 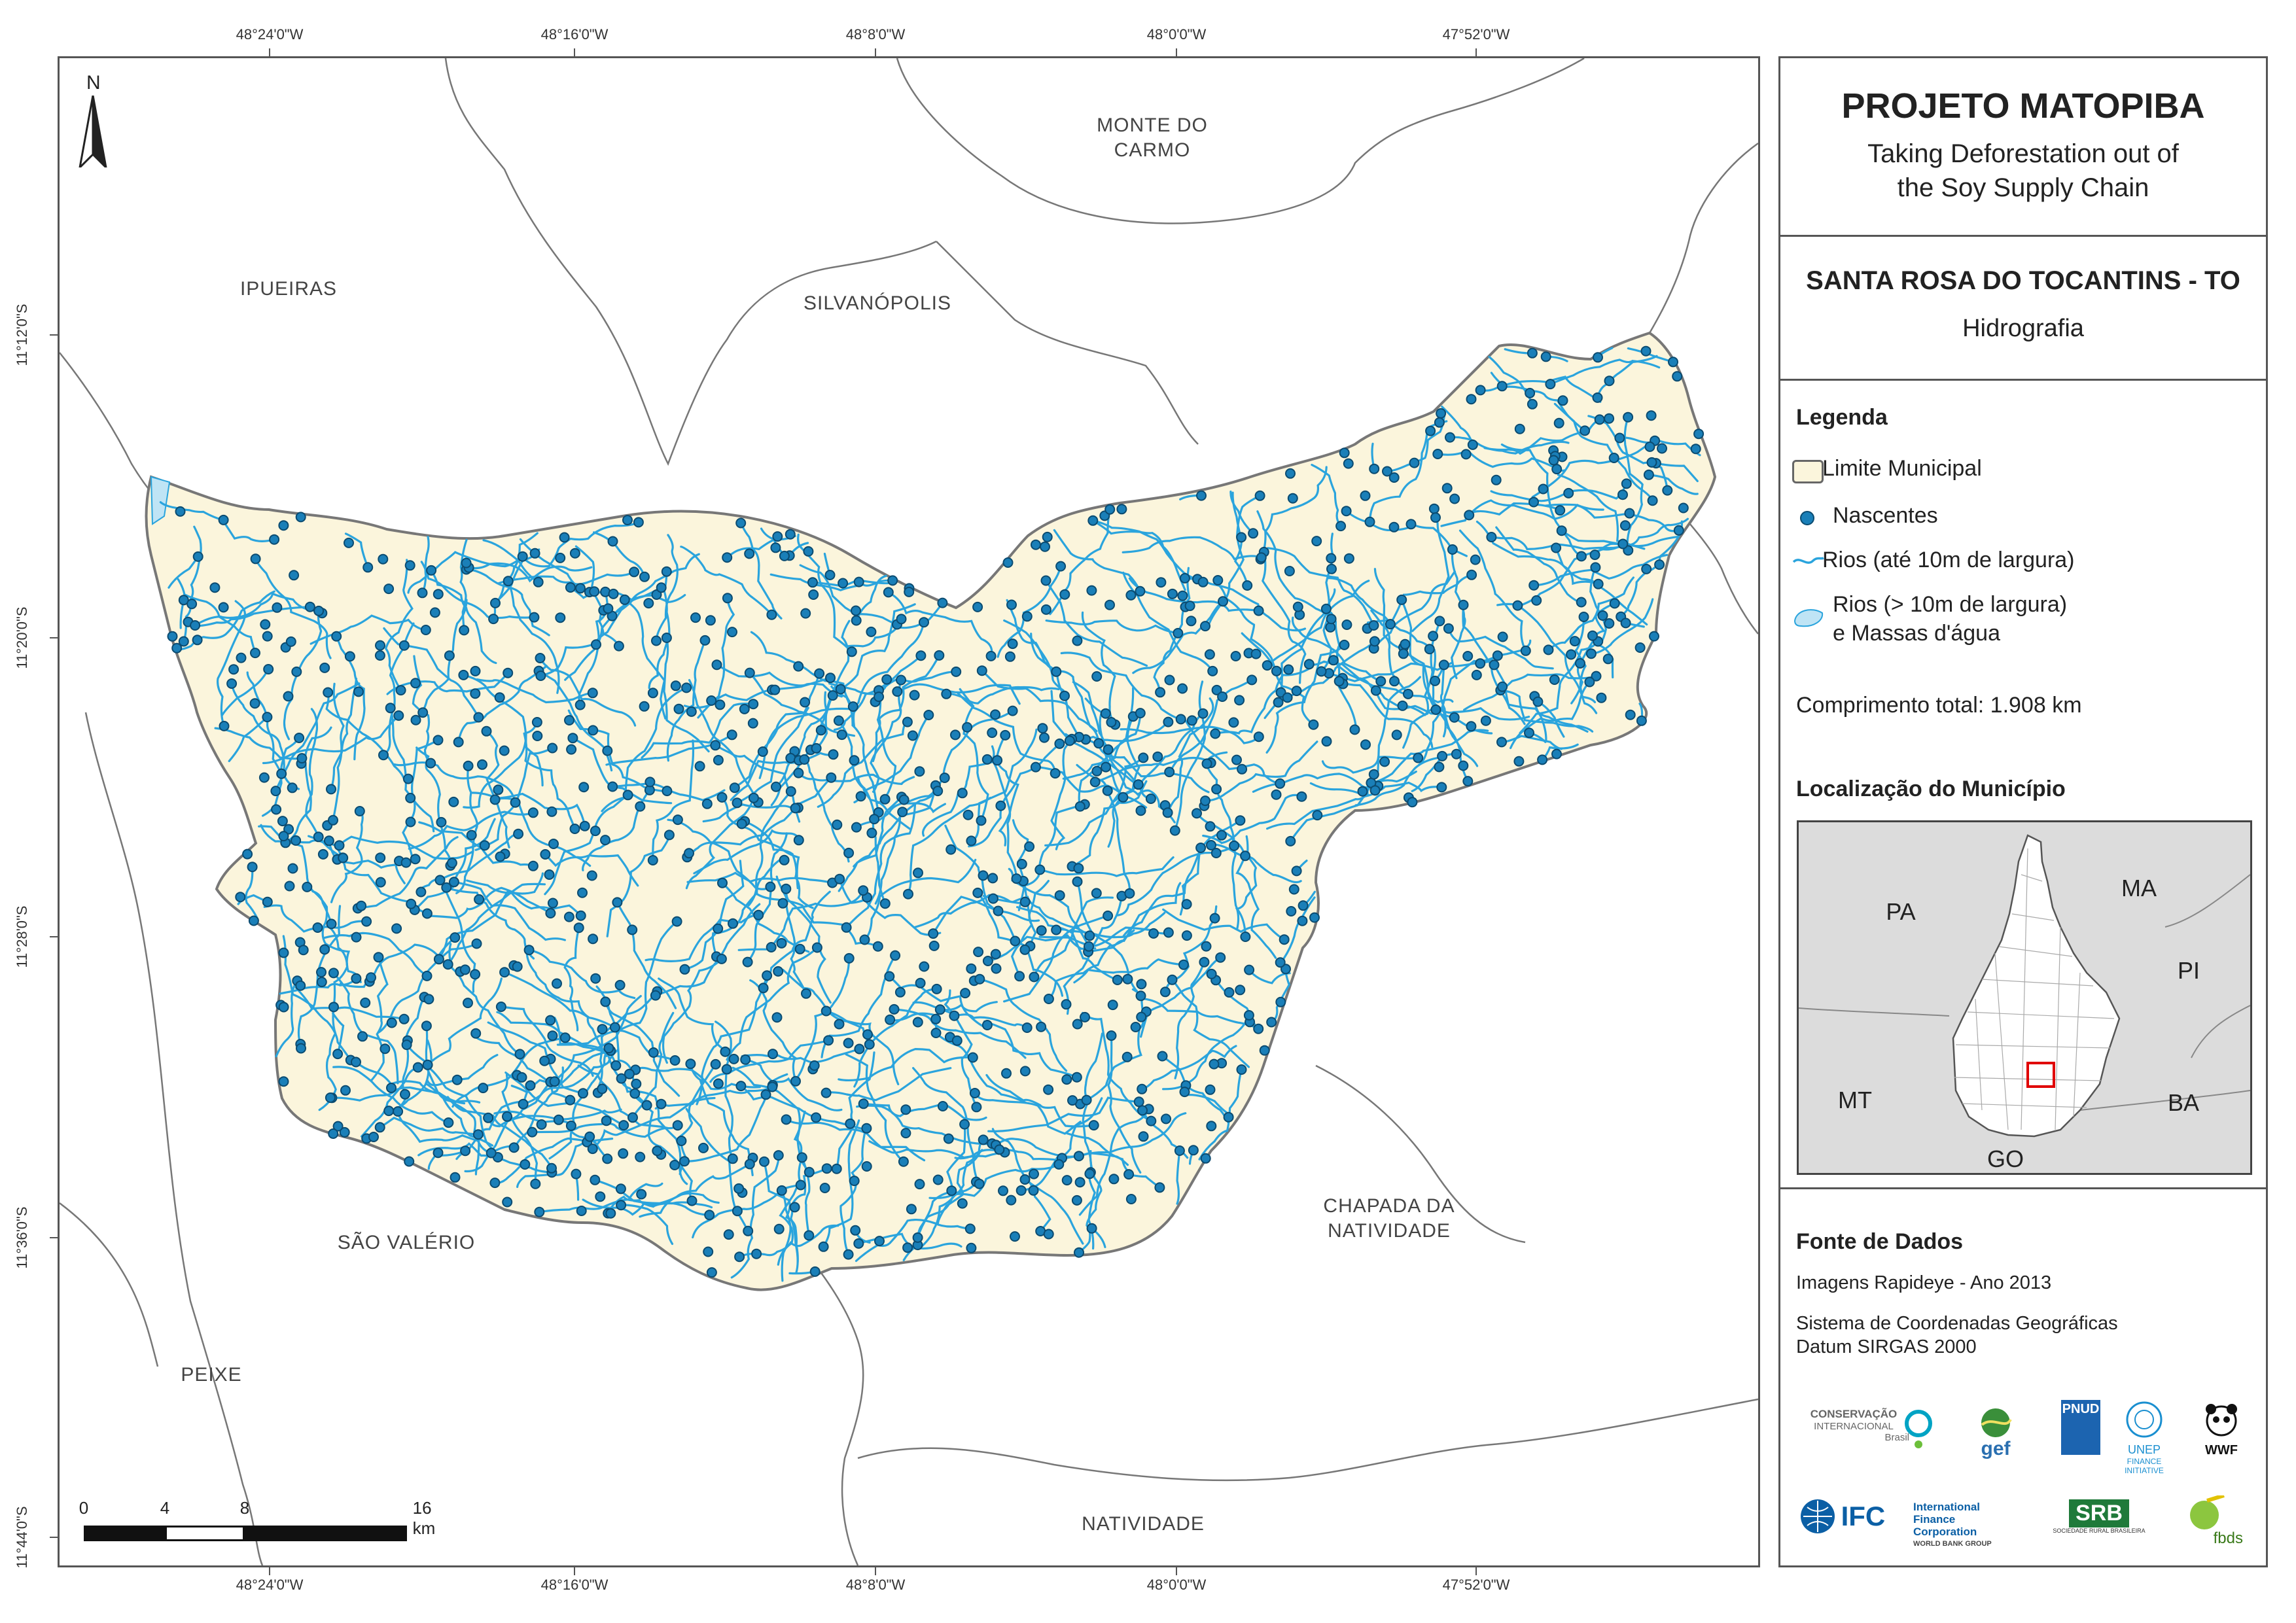 I want to click on logo-conservacao-internacional: CONSERVAÇÃO INTERNACIONAL Brasil, so click(x=1860, y=1425).